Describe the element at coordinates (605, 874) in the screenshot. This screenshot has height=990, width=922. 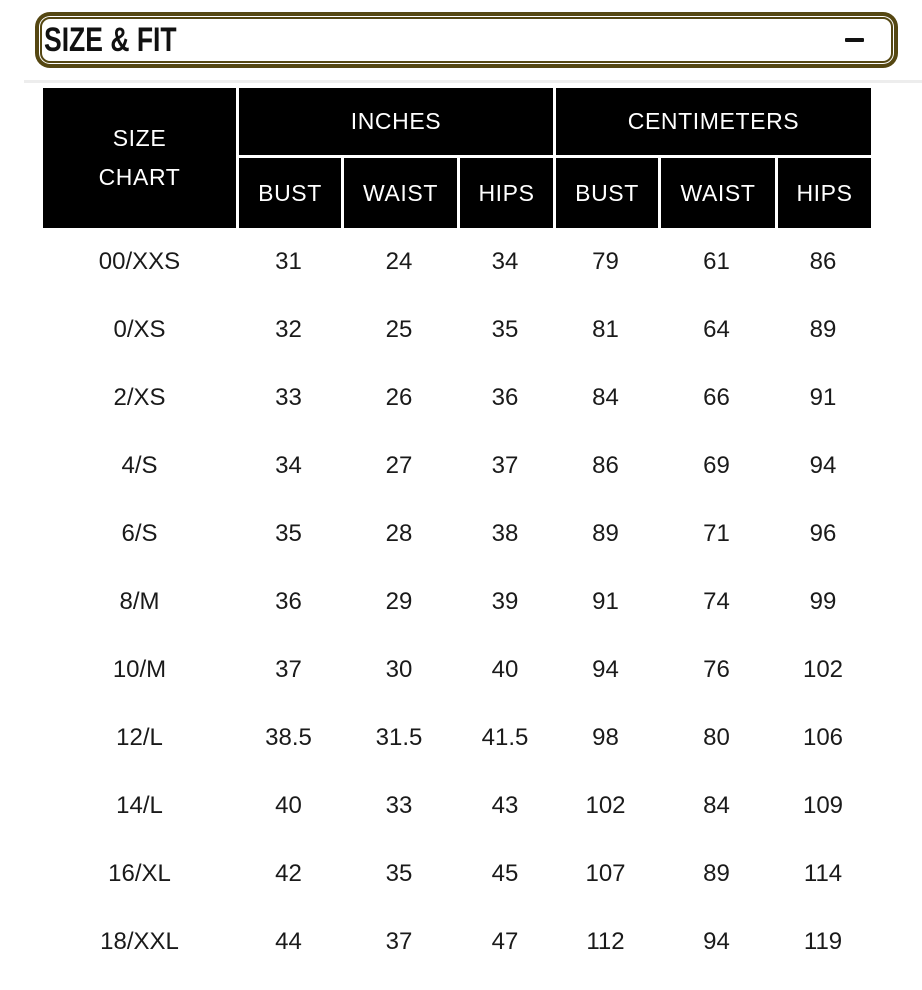
I see `centimeters-bust-cell: 107` at that location.